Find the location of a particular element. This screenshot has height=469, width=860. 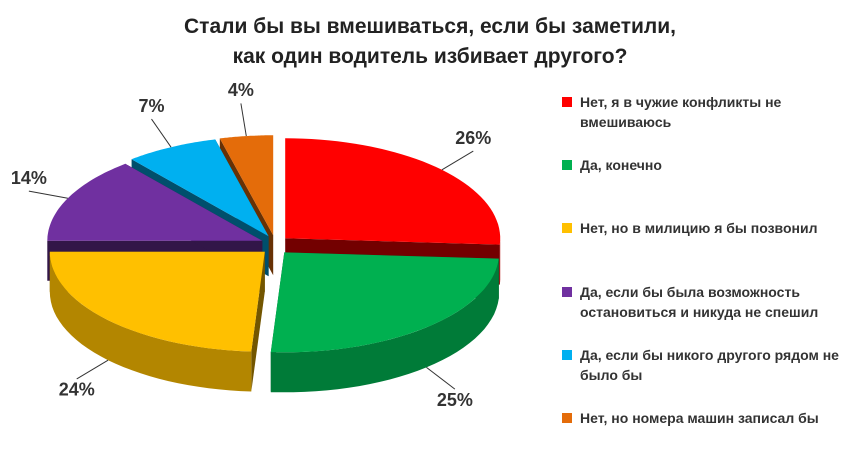

data-label: 25% is located at coordinates (455, 400).